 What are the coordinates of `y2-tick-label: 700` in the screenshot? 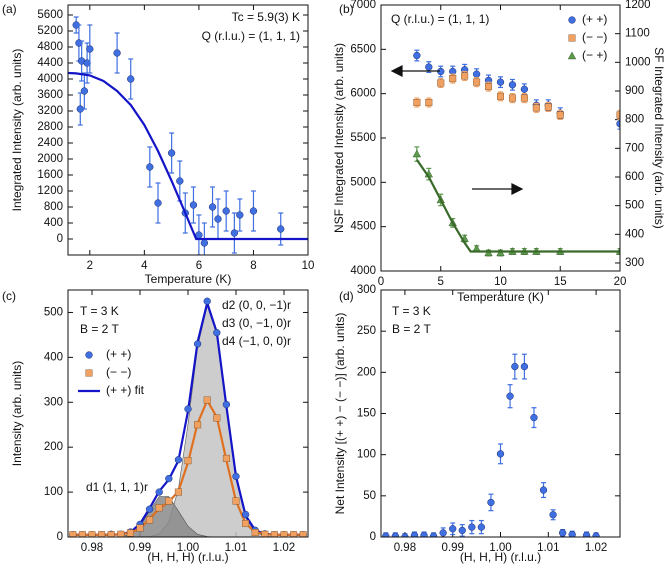 It's located at (634, 148).